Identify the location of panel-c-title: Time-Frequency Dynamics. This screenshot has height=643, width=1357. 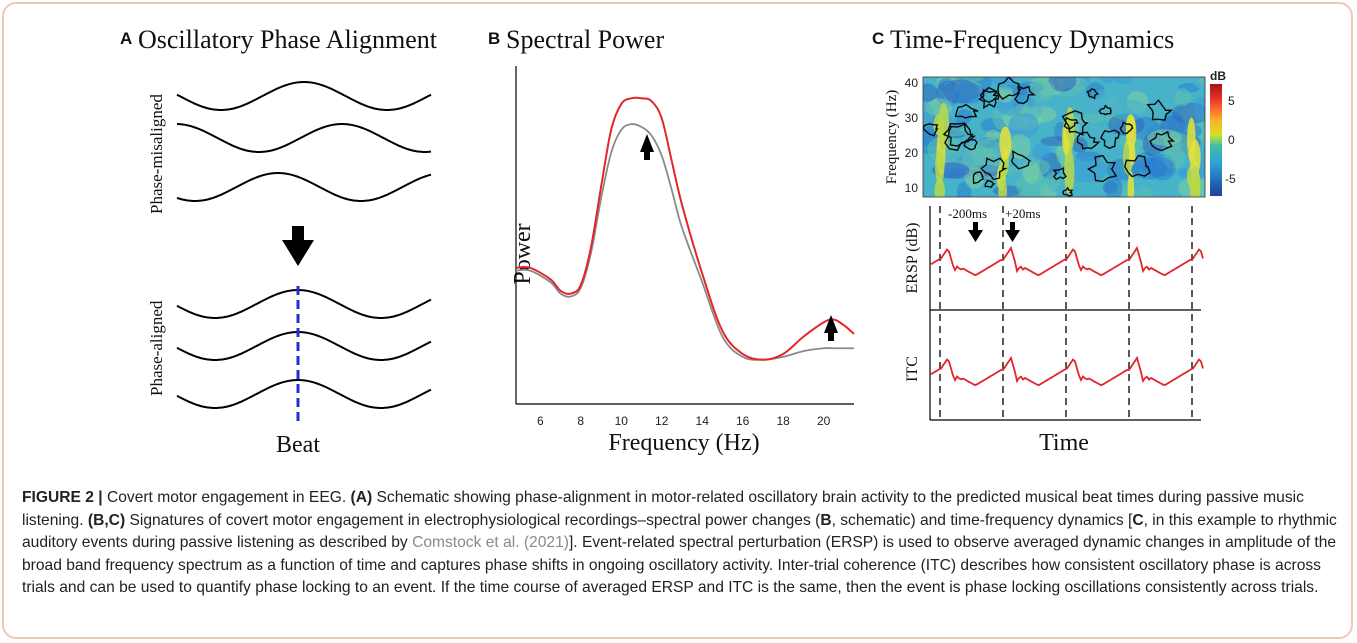
(1032, 39).